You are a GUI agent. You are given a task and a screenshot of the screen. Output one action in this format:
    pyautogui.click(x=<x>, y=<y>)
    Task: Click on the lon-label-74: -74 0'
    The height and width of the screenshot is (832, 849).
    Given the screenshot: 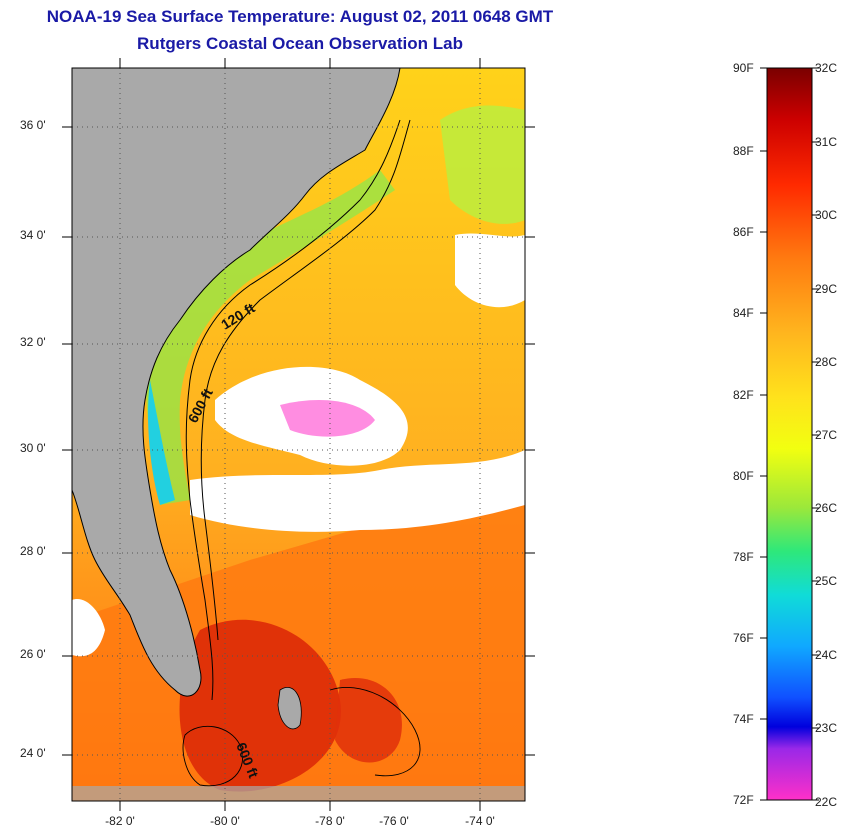 What is the action you would take?
    pyautogui.click(x=480, y=821)
    